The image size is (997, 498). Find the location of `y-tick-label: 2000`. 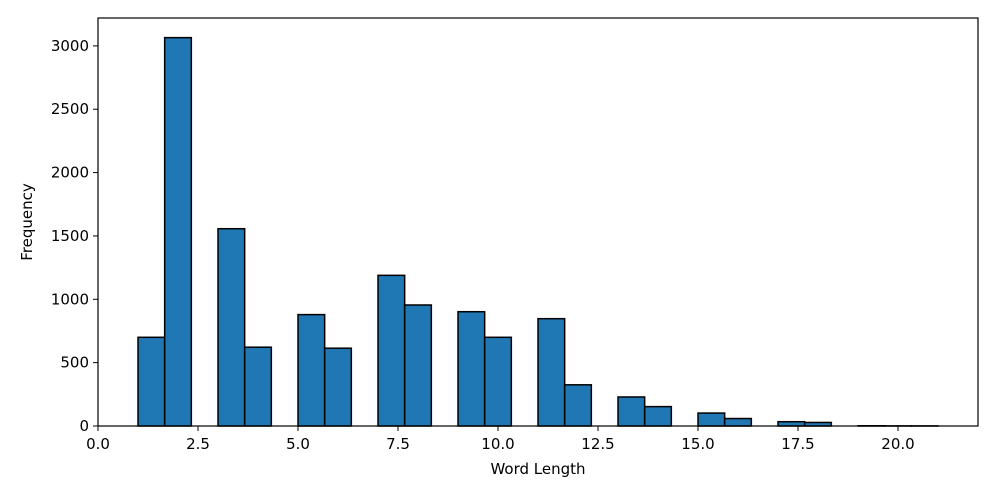

y-tick-label: 2000 is located at coordinates (70, 173).